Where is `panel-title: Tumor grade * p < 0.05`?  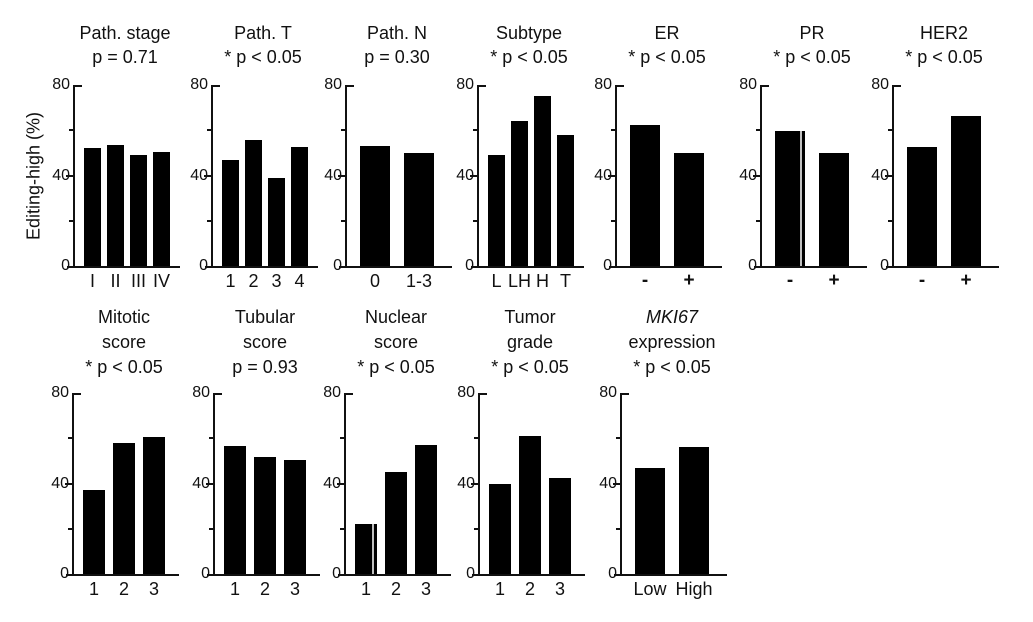 panel-title: Tumor grade * p < 0.05 is located at coordinates (530, 342).